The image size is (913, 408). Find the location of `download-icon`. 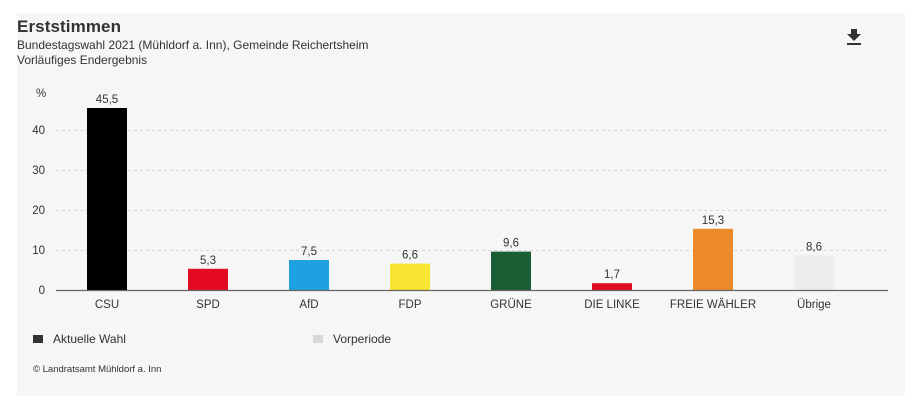

download-icon is located at coordinates (854, 37).